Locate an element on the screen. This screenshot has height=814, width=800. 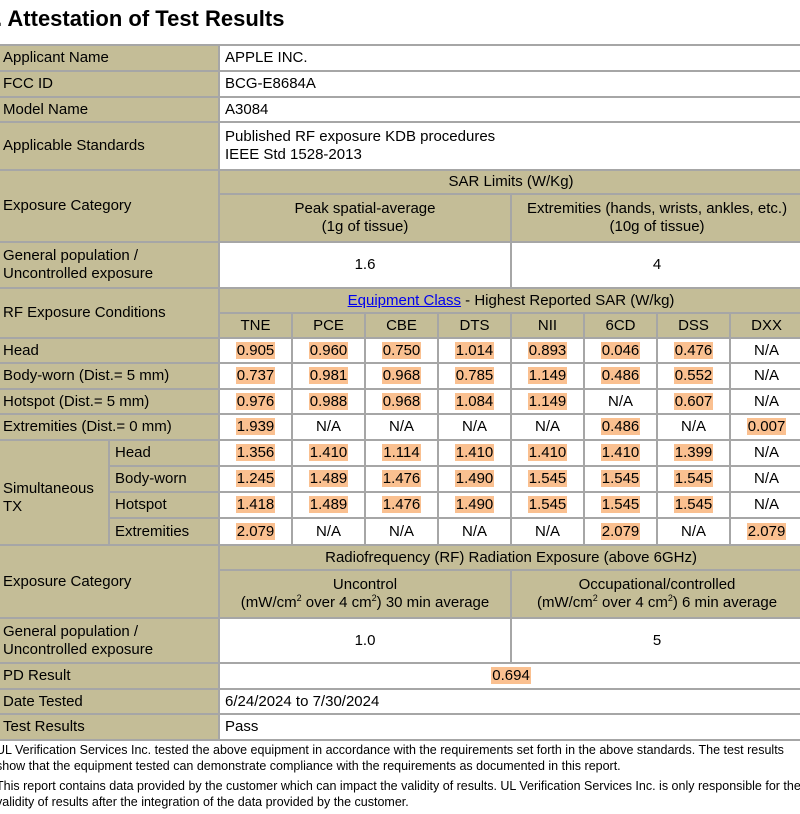
sar-cell: 1.149 is located at coordinates (548, 376).